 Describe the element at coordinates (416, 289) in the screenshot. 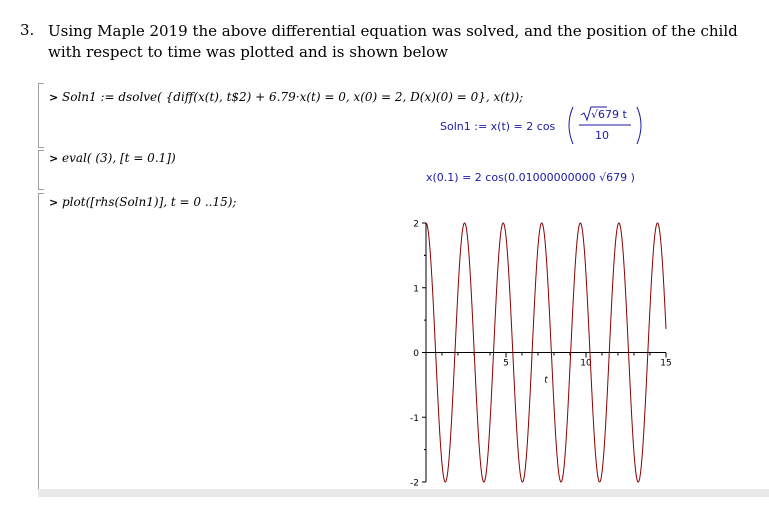

I see `y-tick-label: 1` at that location.